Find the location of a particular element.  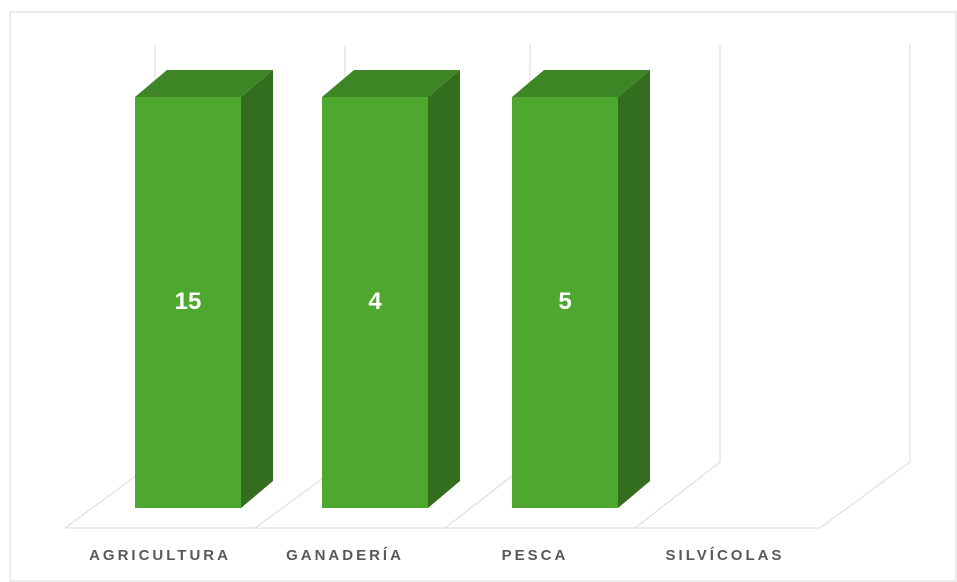

floor-edge is located at coordinates (488, 495).